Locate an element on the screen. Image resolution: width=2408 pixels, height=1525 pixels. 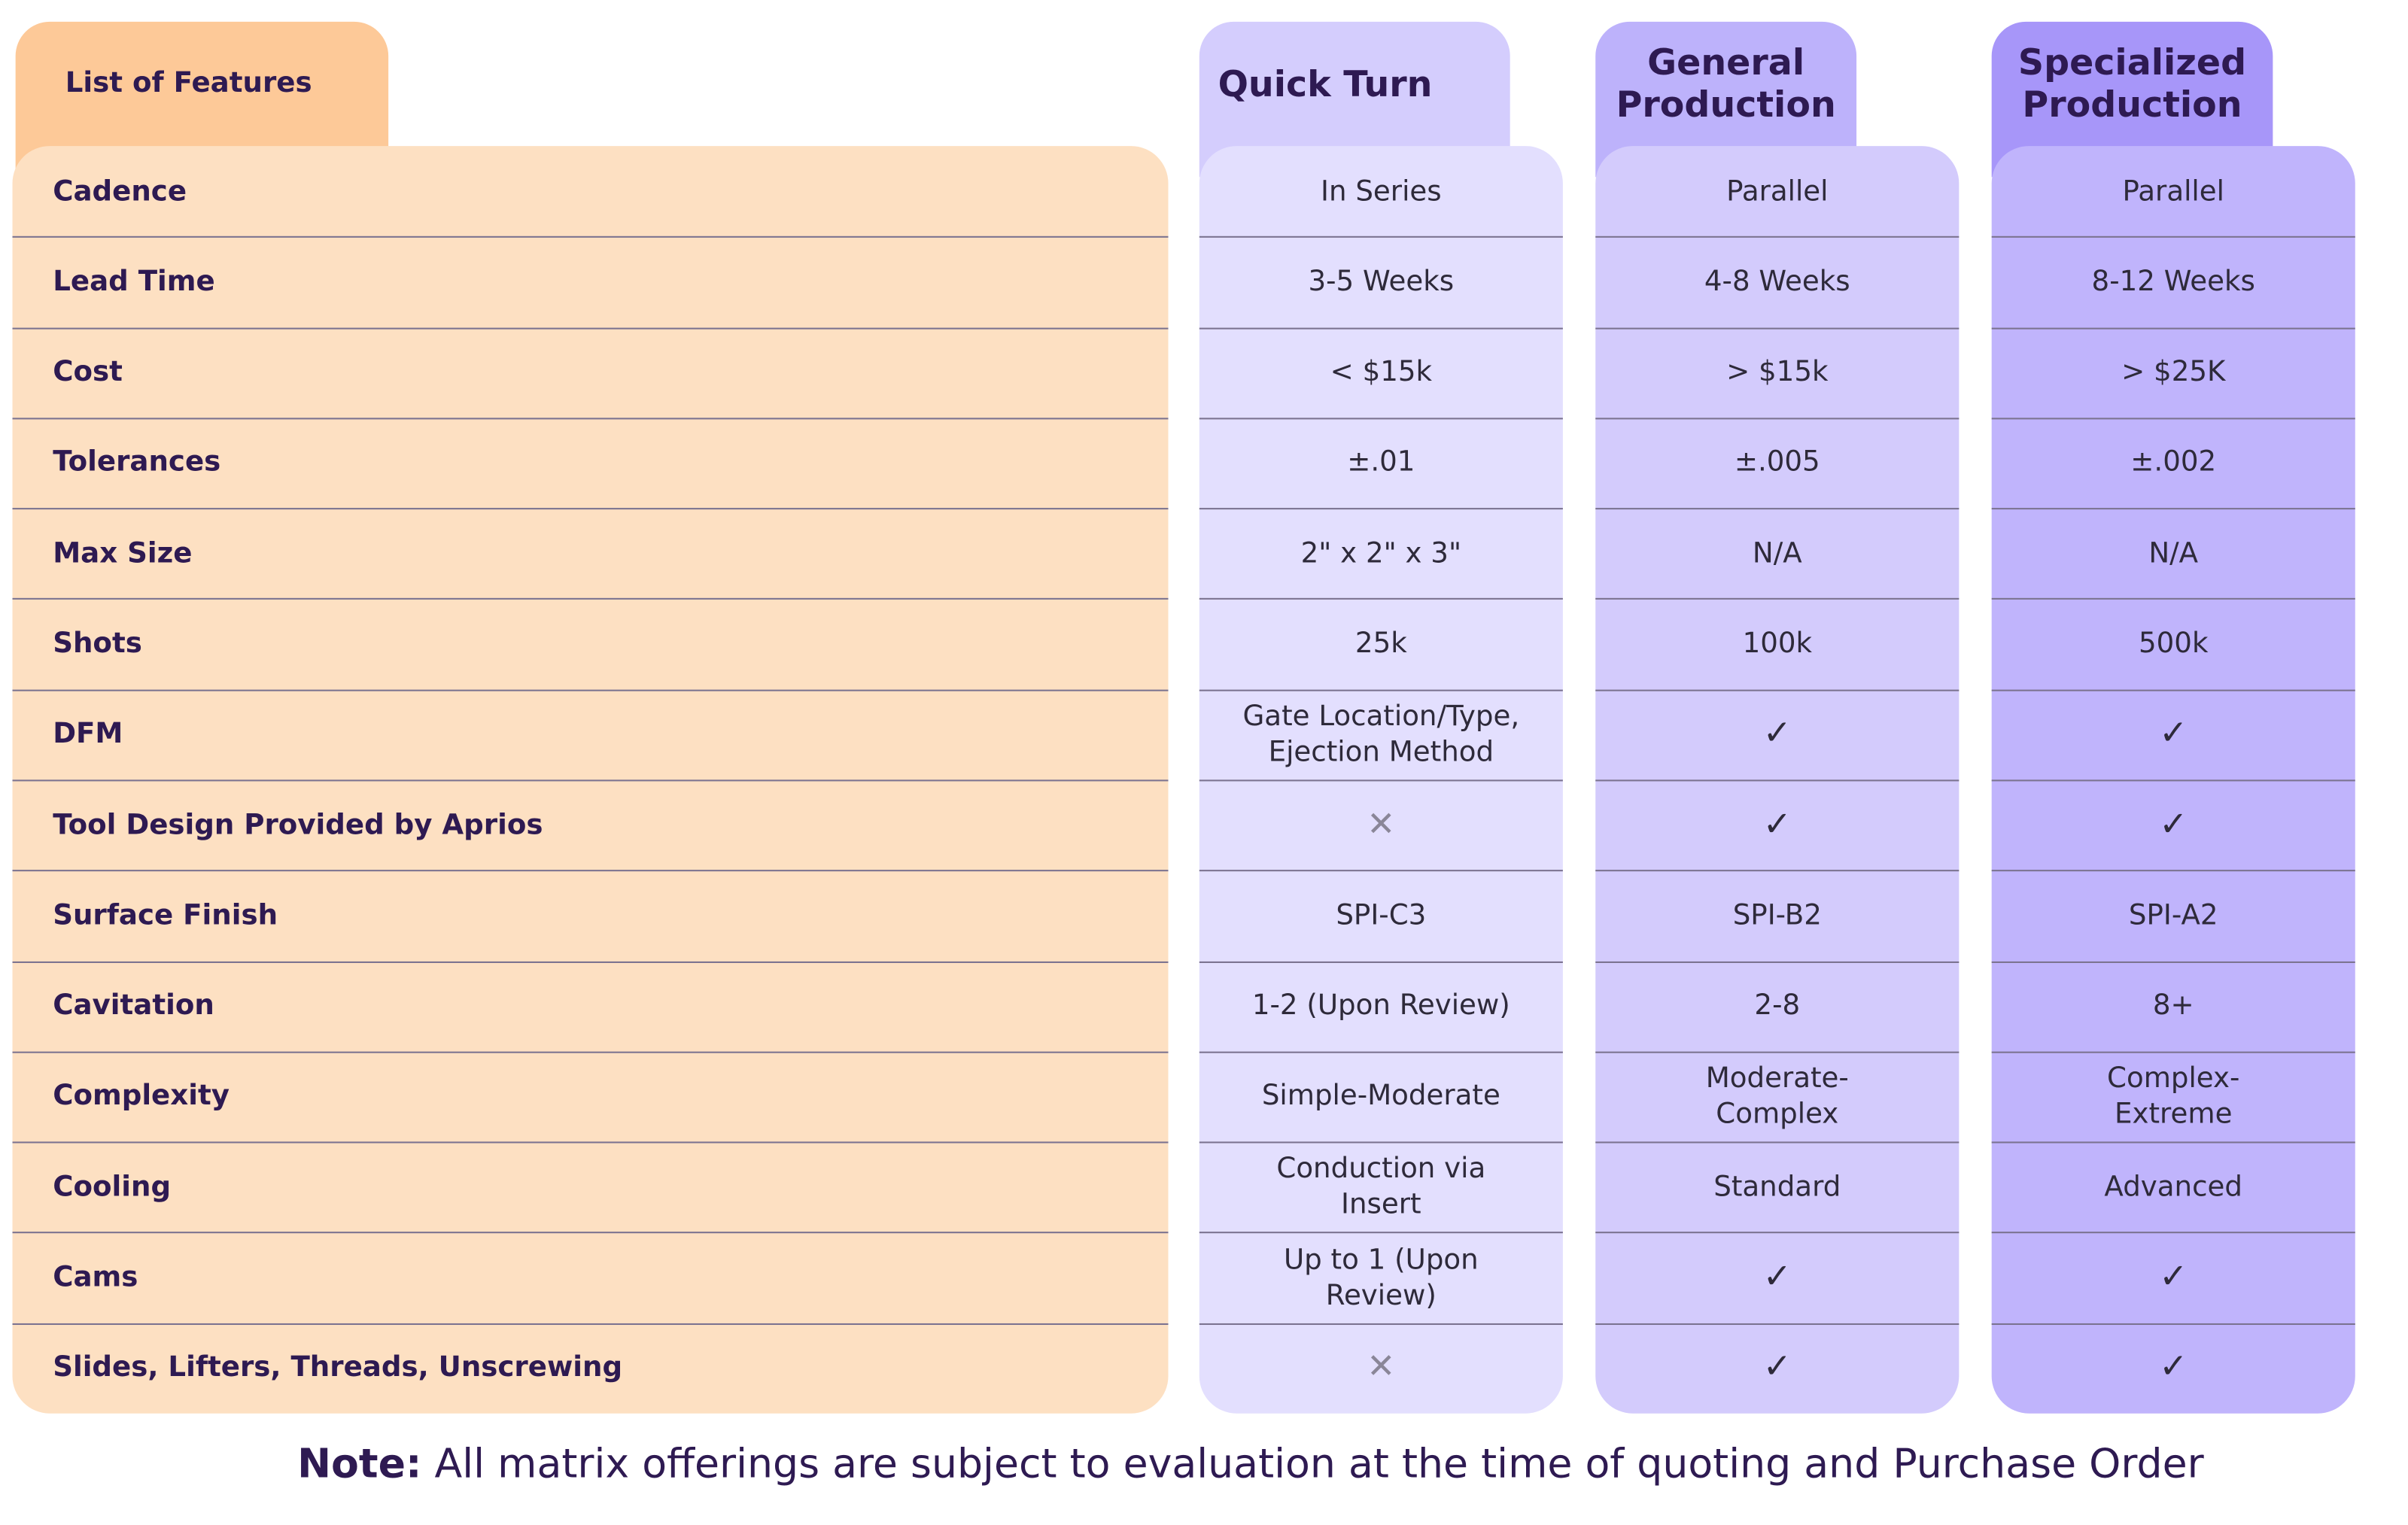
feature-label: Cost is located at coordinates (88, 373).